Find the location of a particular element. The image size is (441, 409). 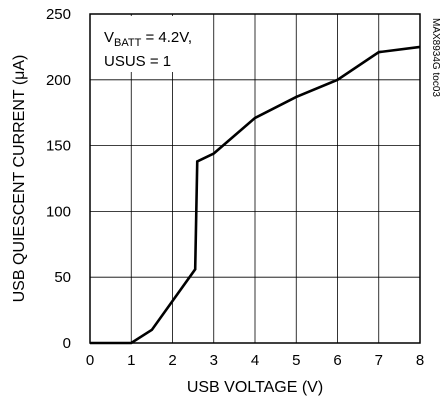

x-tick-label: 5 is located at coordinates (296, 360).